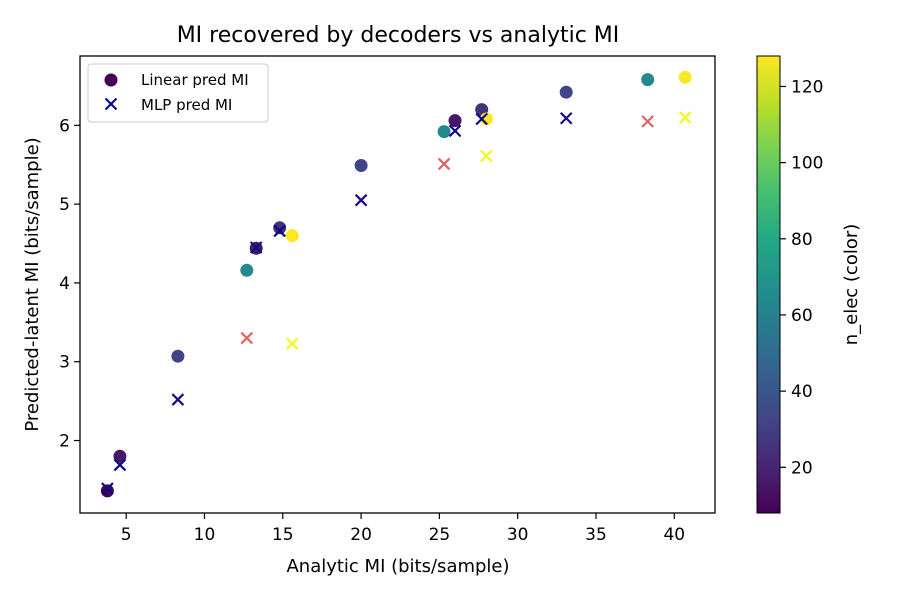  I want to click on colorbar-tick-label: 80, so click(802, 240).